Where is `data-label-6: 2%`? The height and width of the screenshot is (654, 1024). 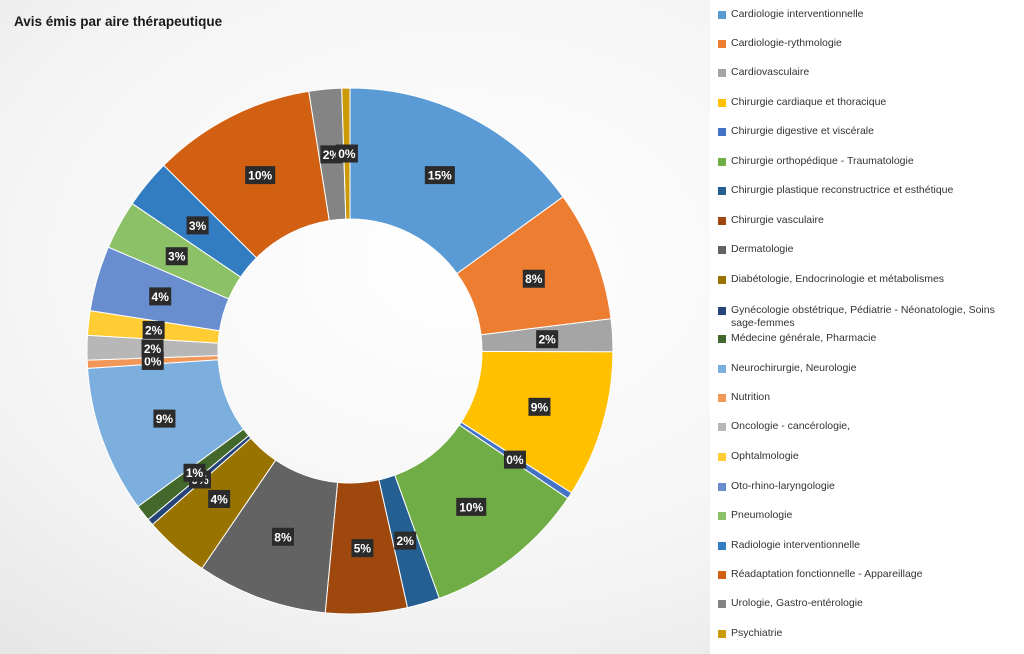 data-label-6: 2% is located at coordinates (405, 540).